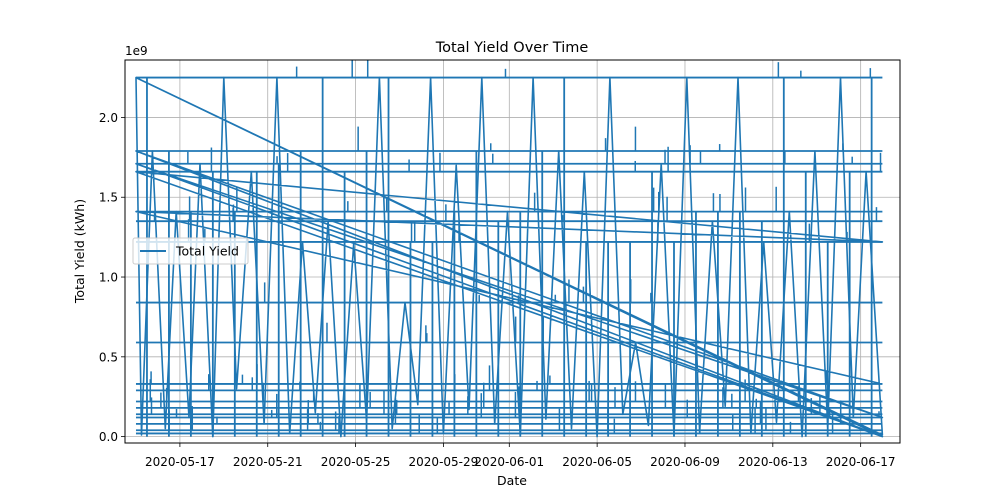 The image size is (1000, 504). Describe the element at coordinates (108, 357) in the screenshot. I see `y-tick-label: 0.5` at that location.